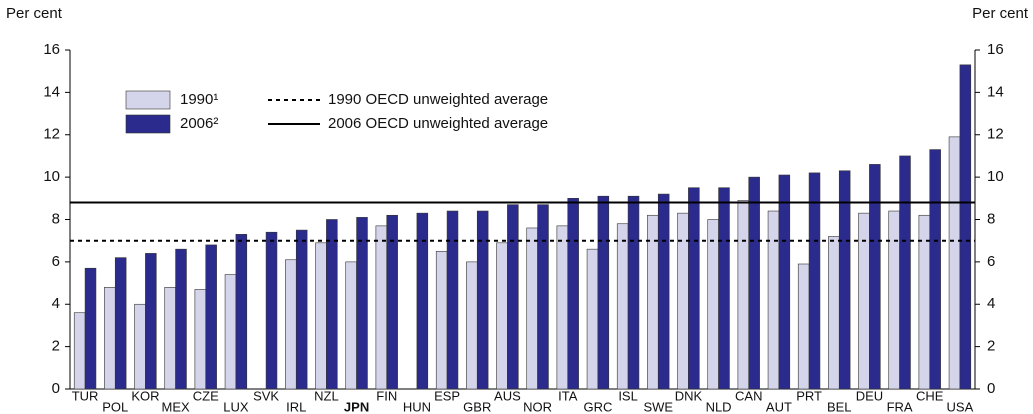 The width and height of the screenshot is (1033, 414). What do you see at coordinates (51, 49) in the screenshot?
I see `y-tick-label: 16` at bounding box center [51, 49].